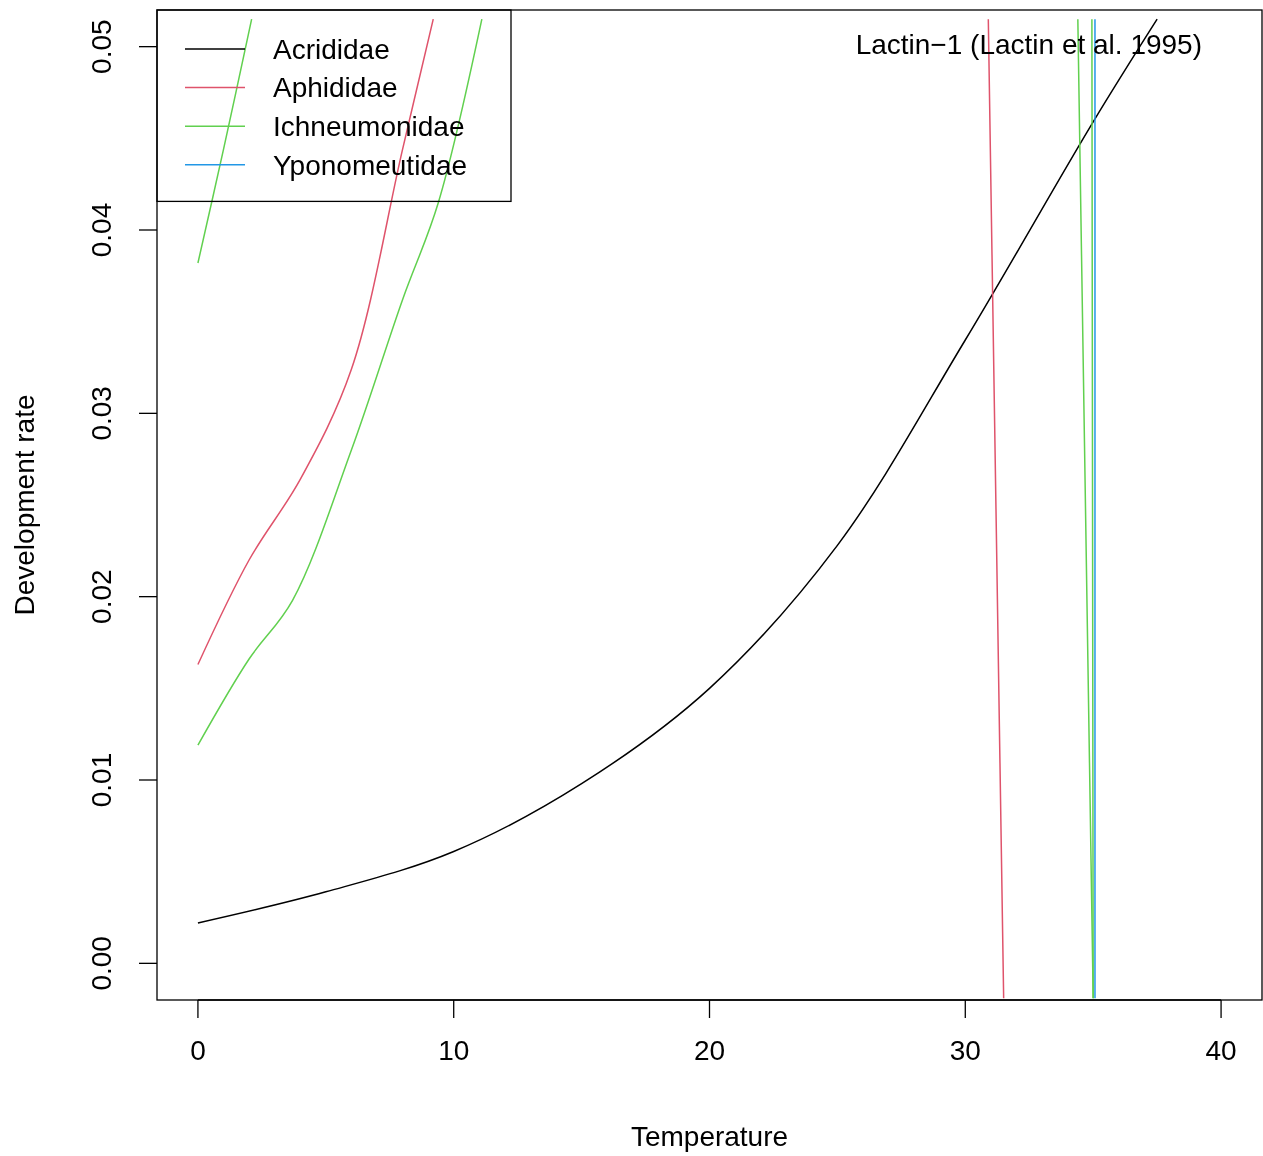  What do you see at coordinates (335, 88) in the screenshot?
I see `legend-label: Aphididae` at bounding box center [335, 88].